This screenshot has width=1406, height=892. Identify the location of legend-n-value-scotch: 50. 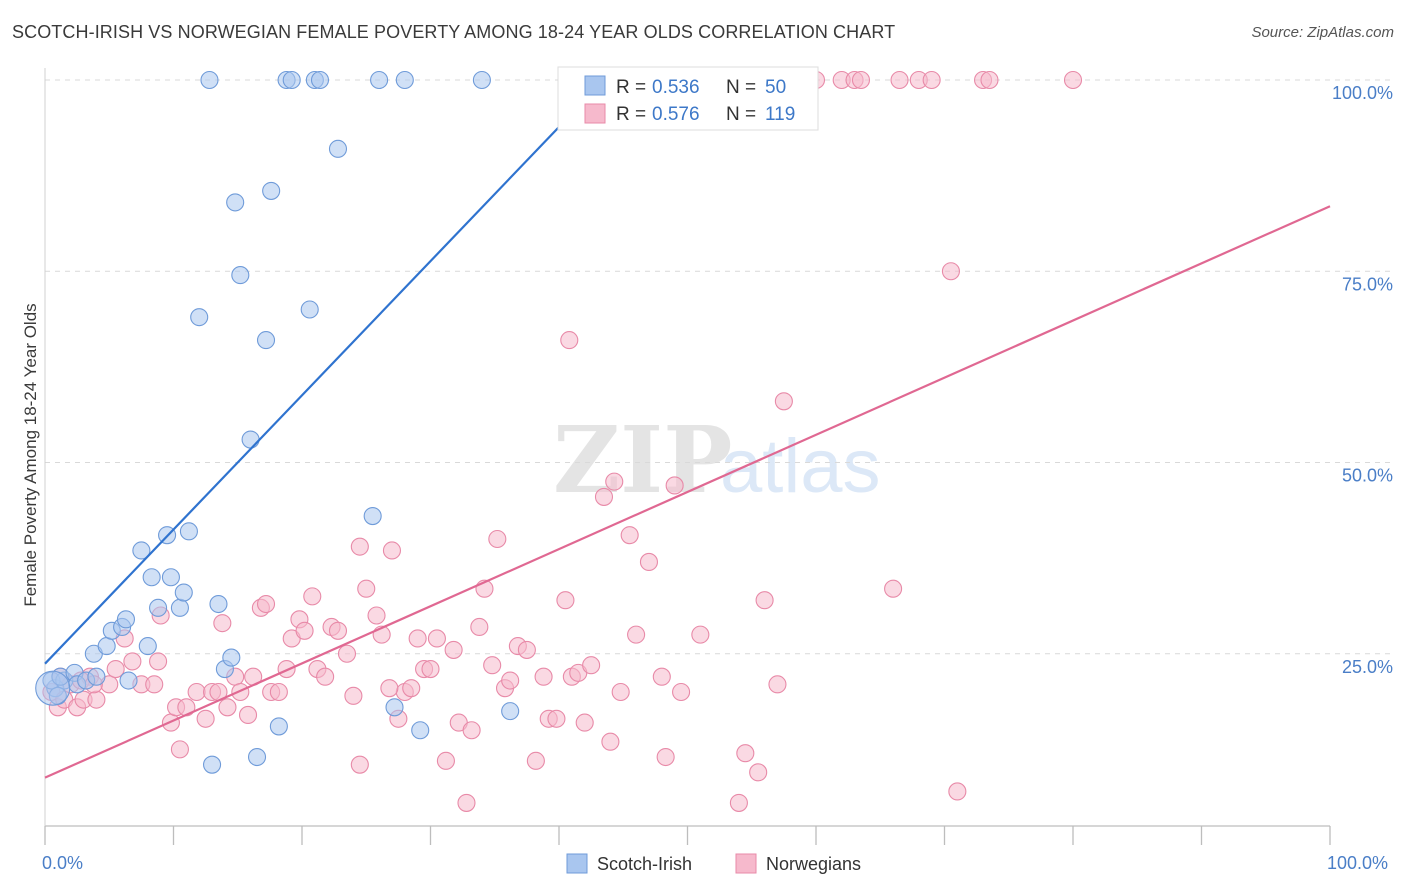
(775, 87).